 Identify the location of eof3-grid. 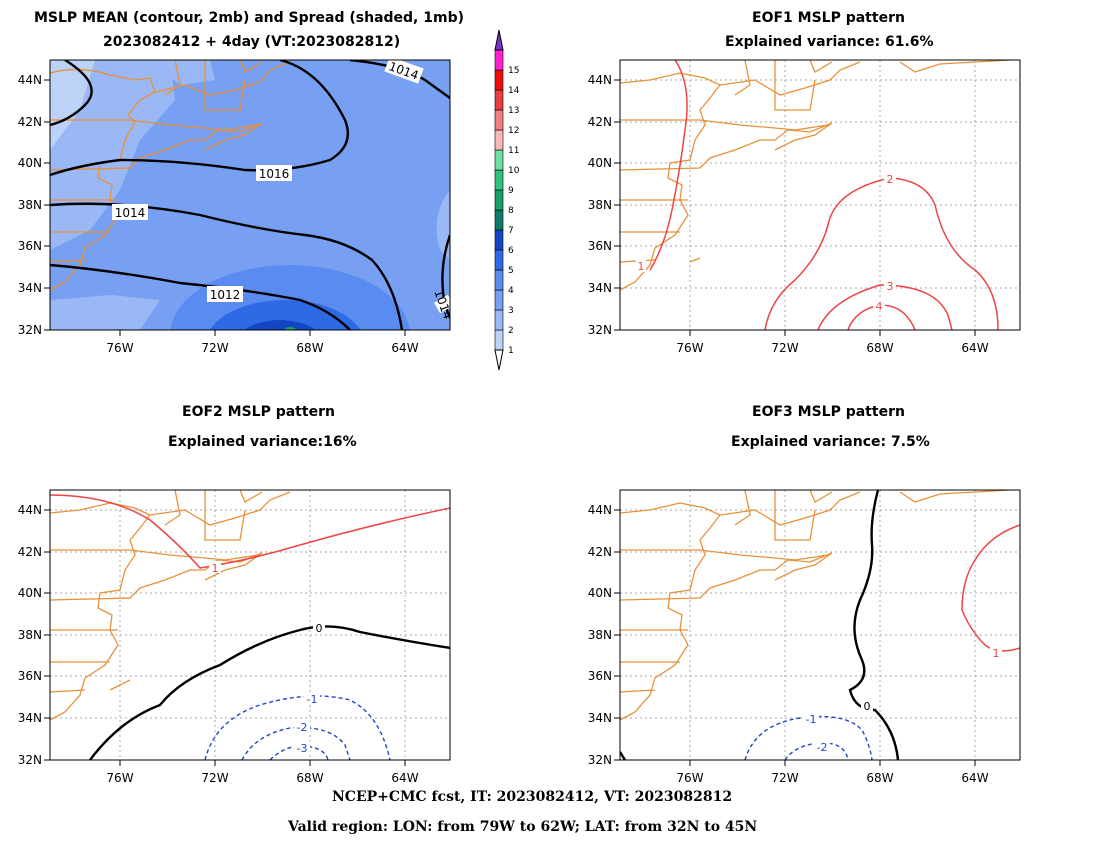
(820, 625).